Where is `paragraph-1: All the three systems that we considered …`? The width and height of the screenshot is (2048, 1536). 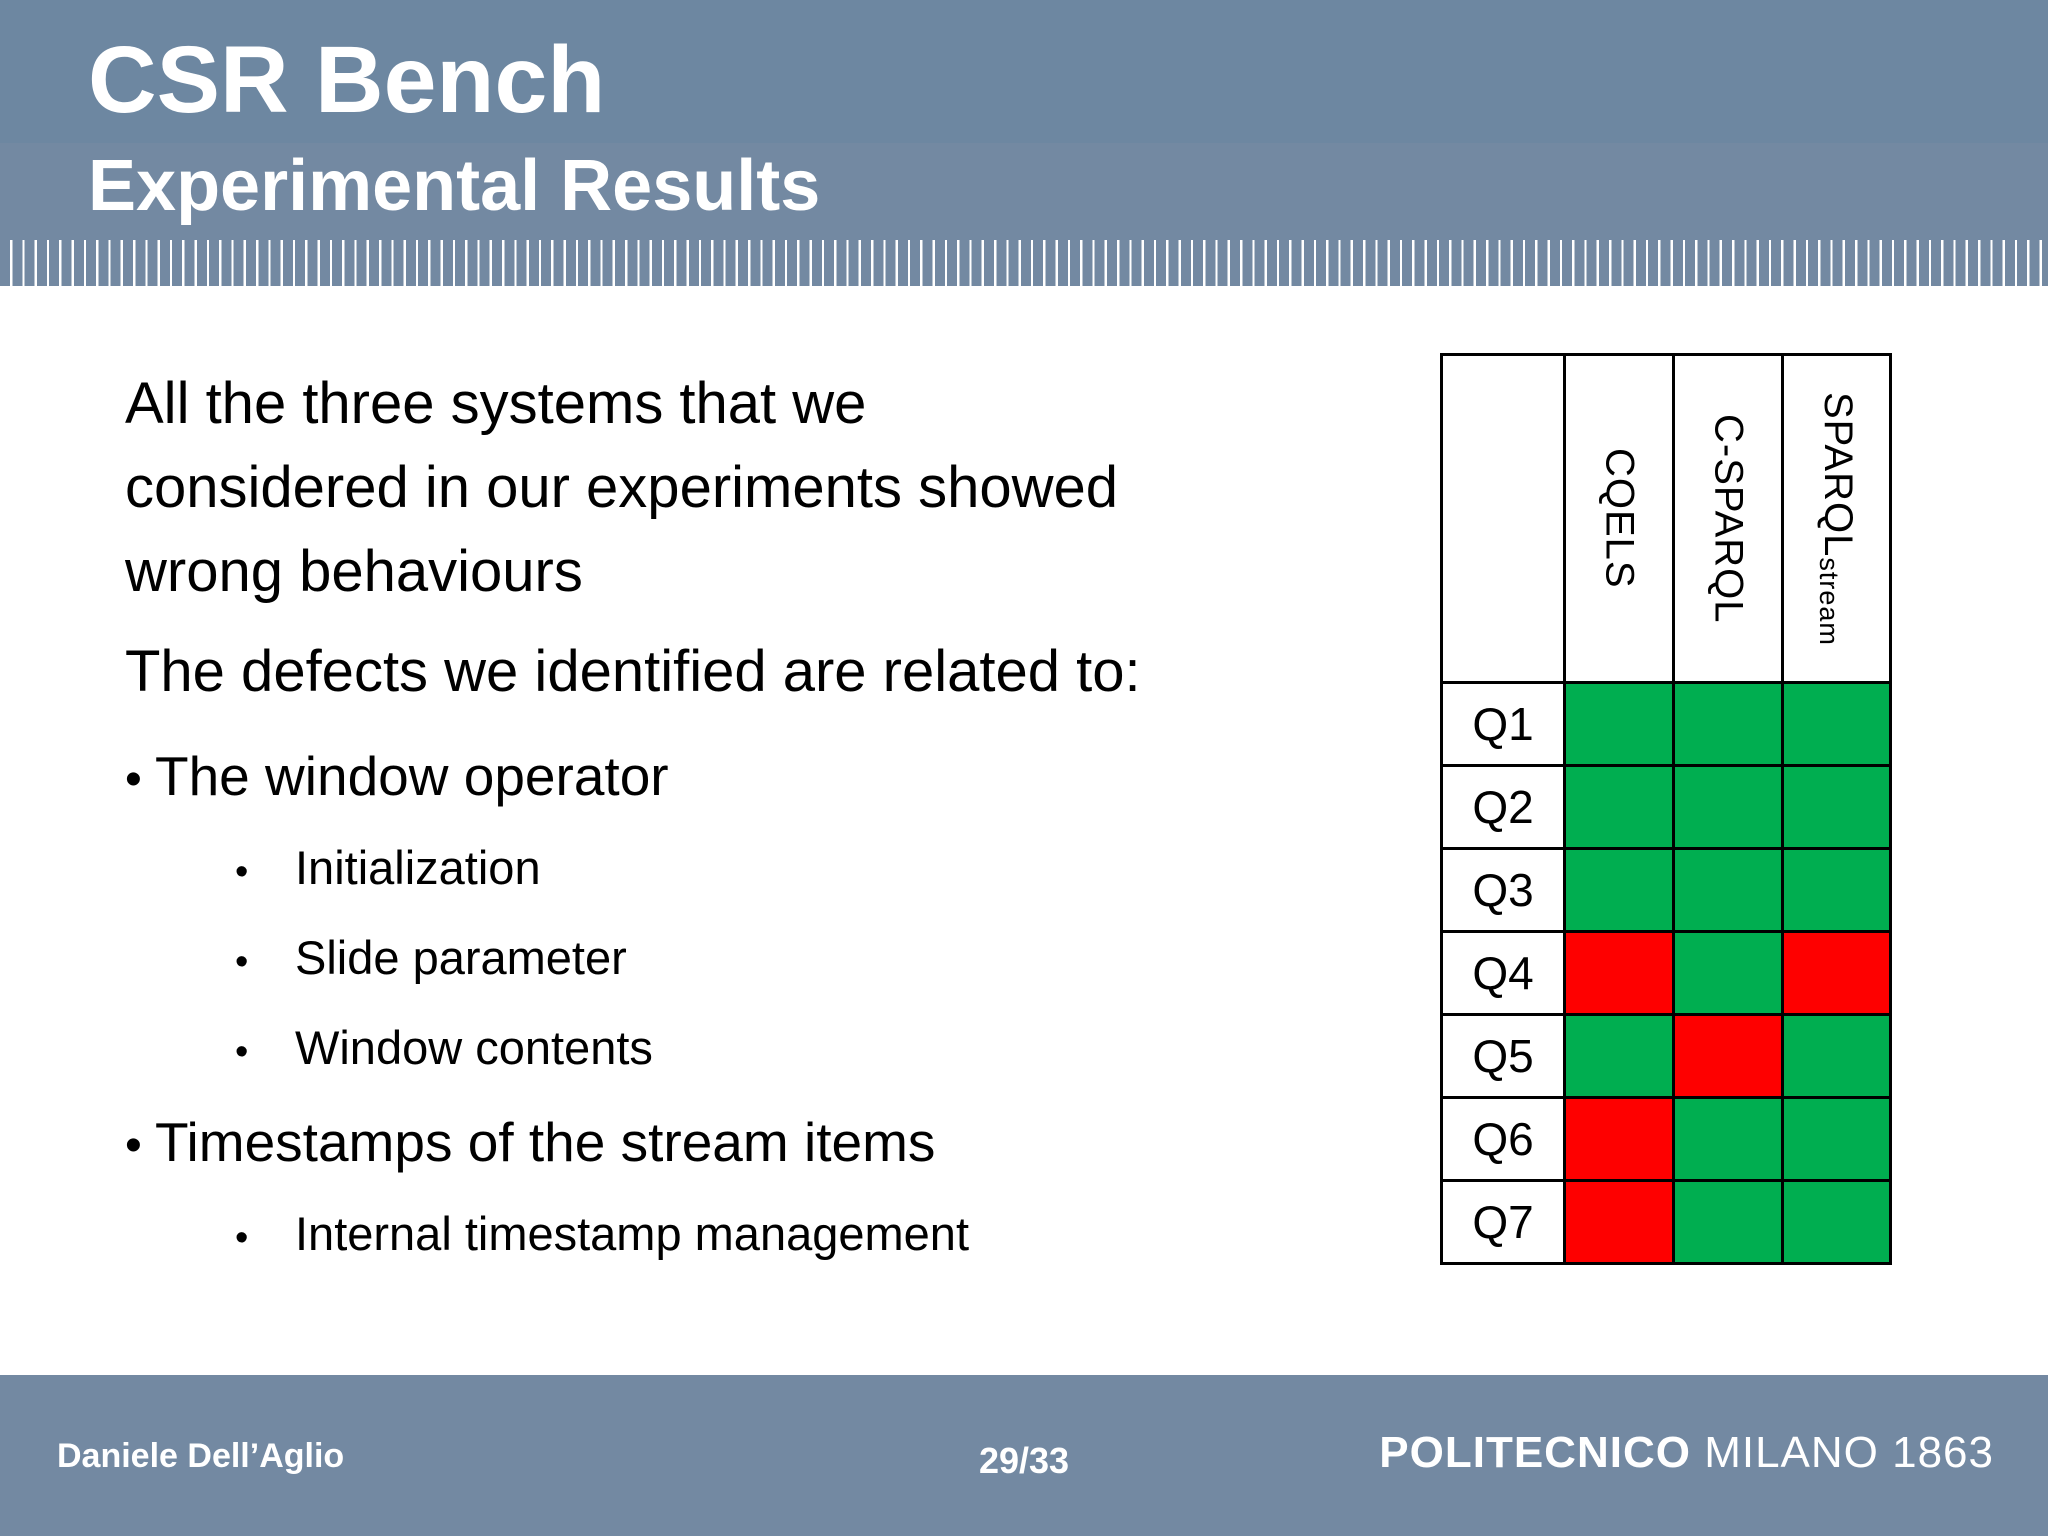 paragraph-1: All the three systems that we considered … is located at coordinates (780, 488).